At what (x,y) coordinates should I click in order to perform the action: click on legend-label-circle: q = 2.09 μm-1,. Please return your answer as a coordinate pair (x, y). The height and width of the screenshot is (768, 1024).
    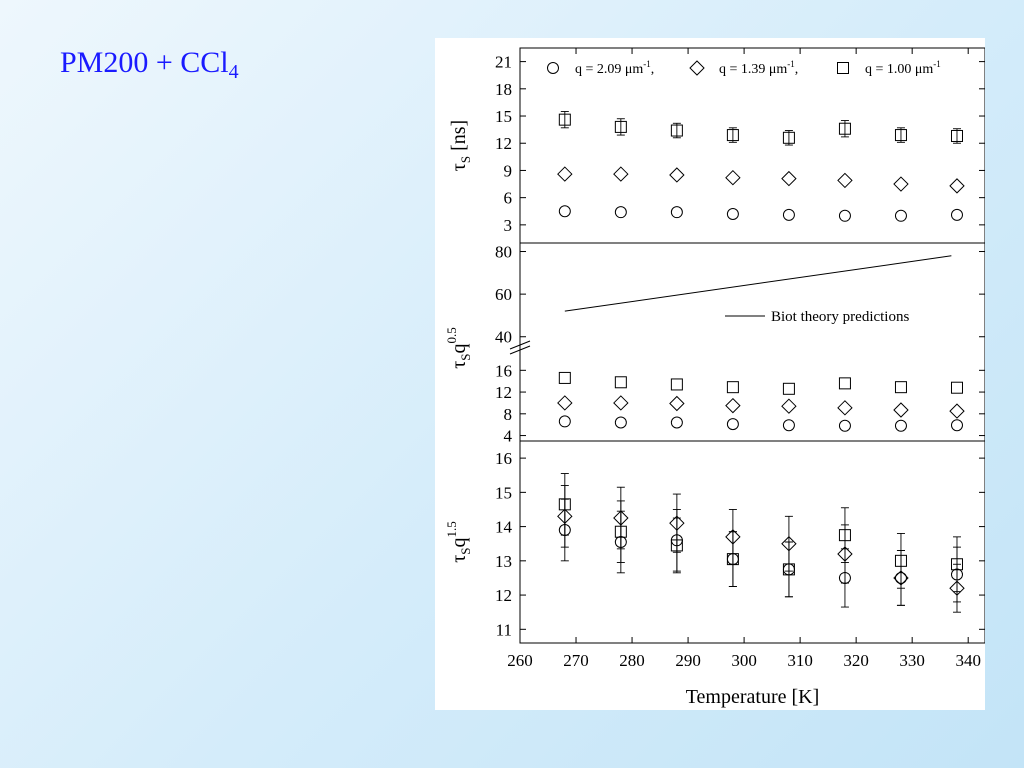
    Looking at the image, I should click on (614, 68).